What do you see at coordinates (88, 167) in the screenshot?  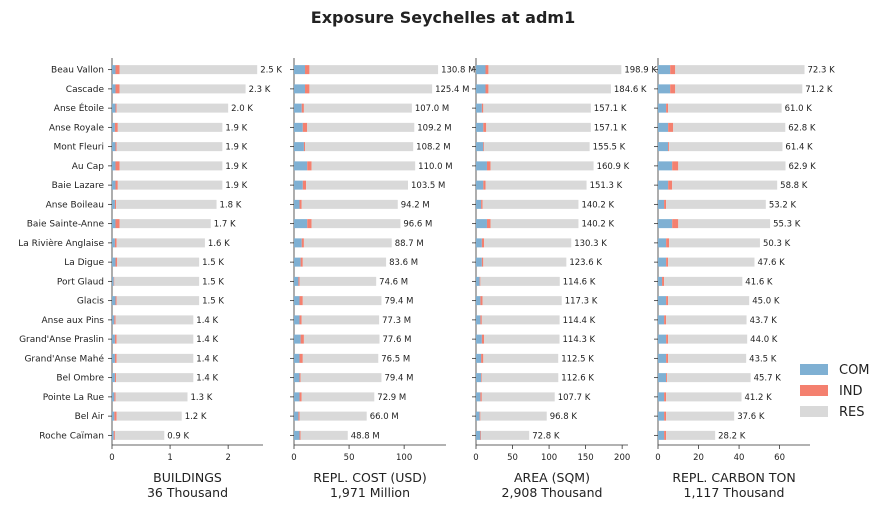 I see `category-label: Au Cap` at bounding box center [88, 167].